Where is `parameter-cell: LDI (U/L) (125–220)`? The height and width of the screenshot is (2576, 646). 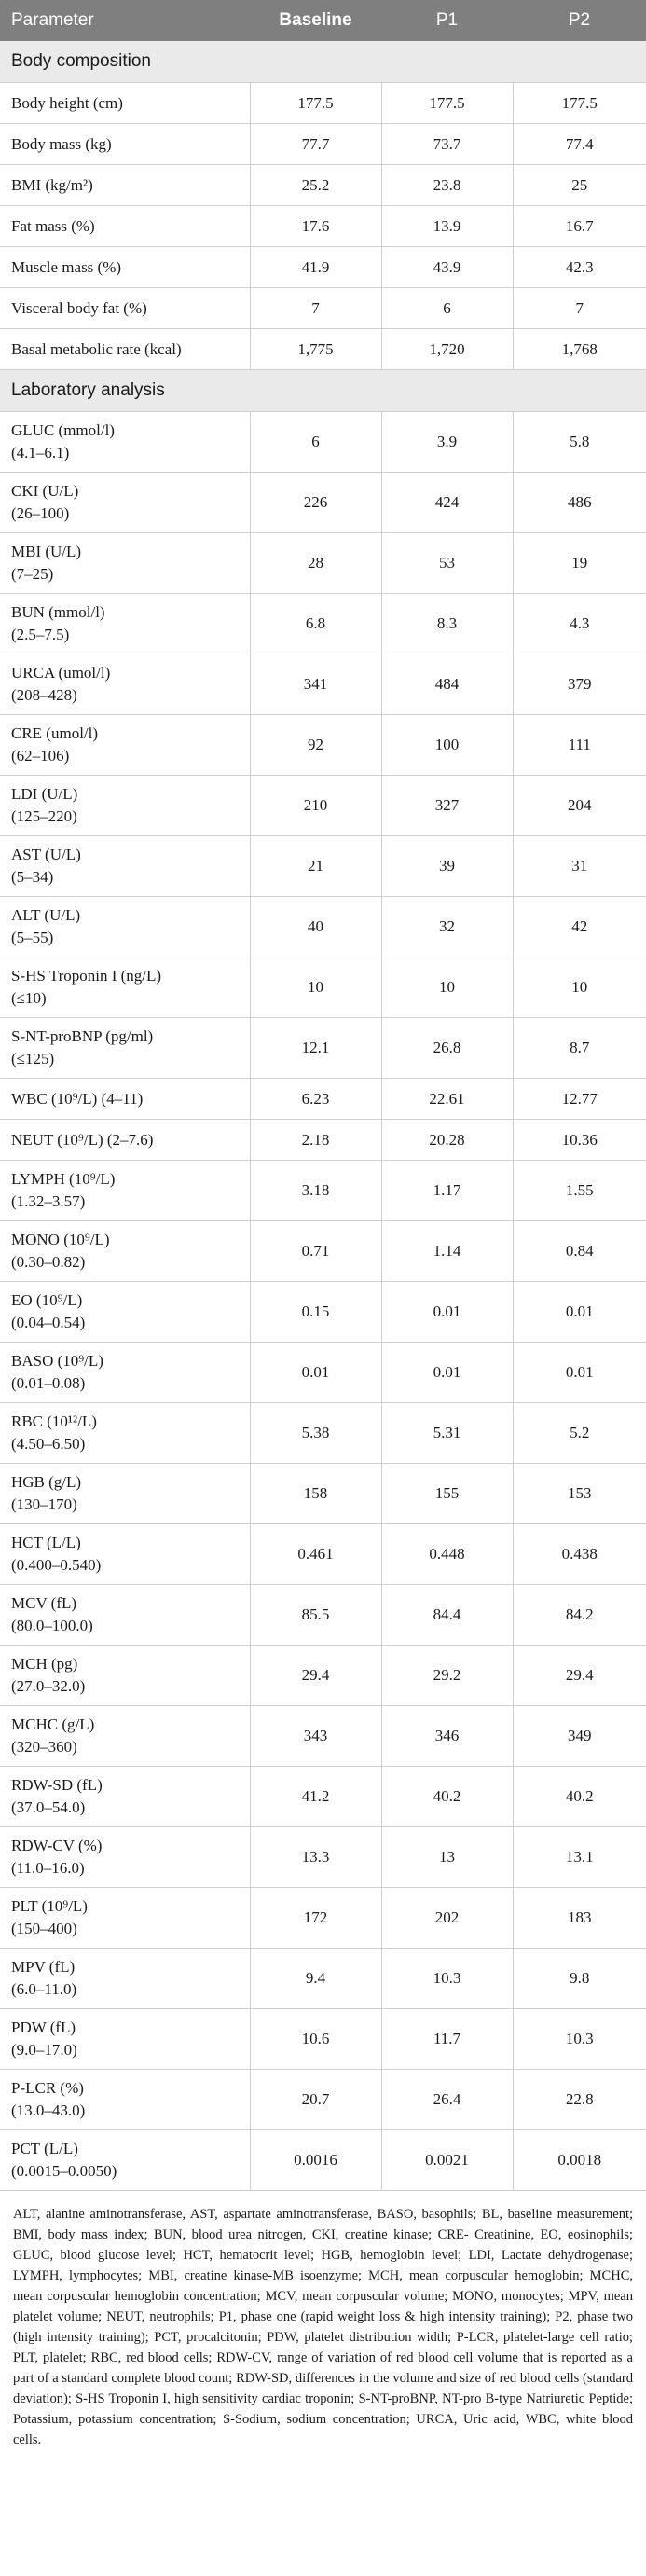
parameter-cell: LDI (U/L) (125–220) is located at coordinates (125, 806).